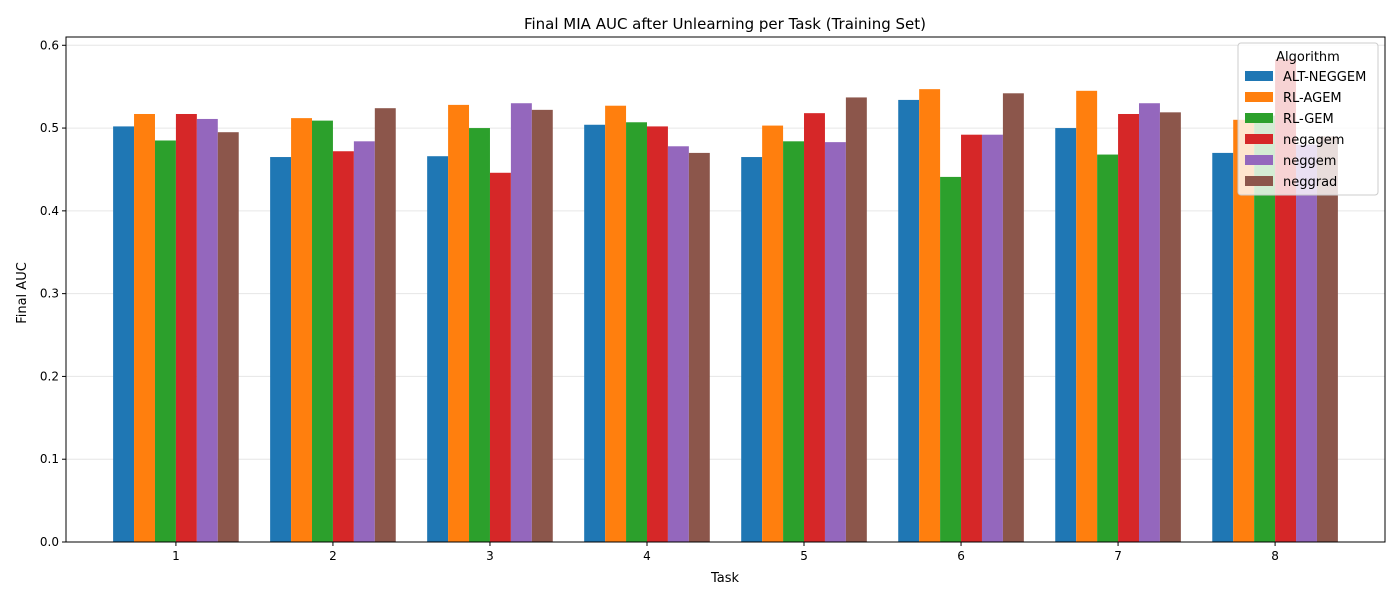  I want to click on x-tick-label: 8, so click(1275, 556).